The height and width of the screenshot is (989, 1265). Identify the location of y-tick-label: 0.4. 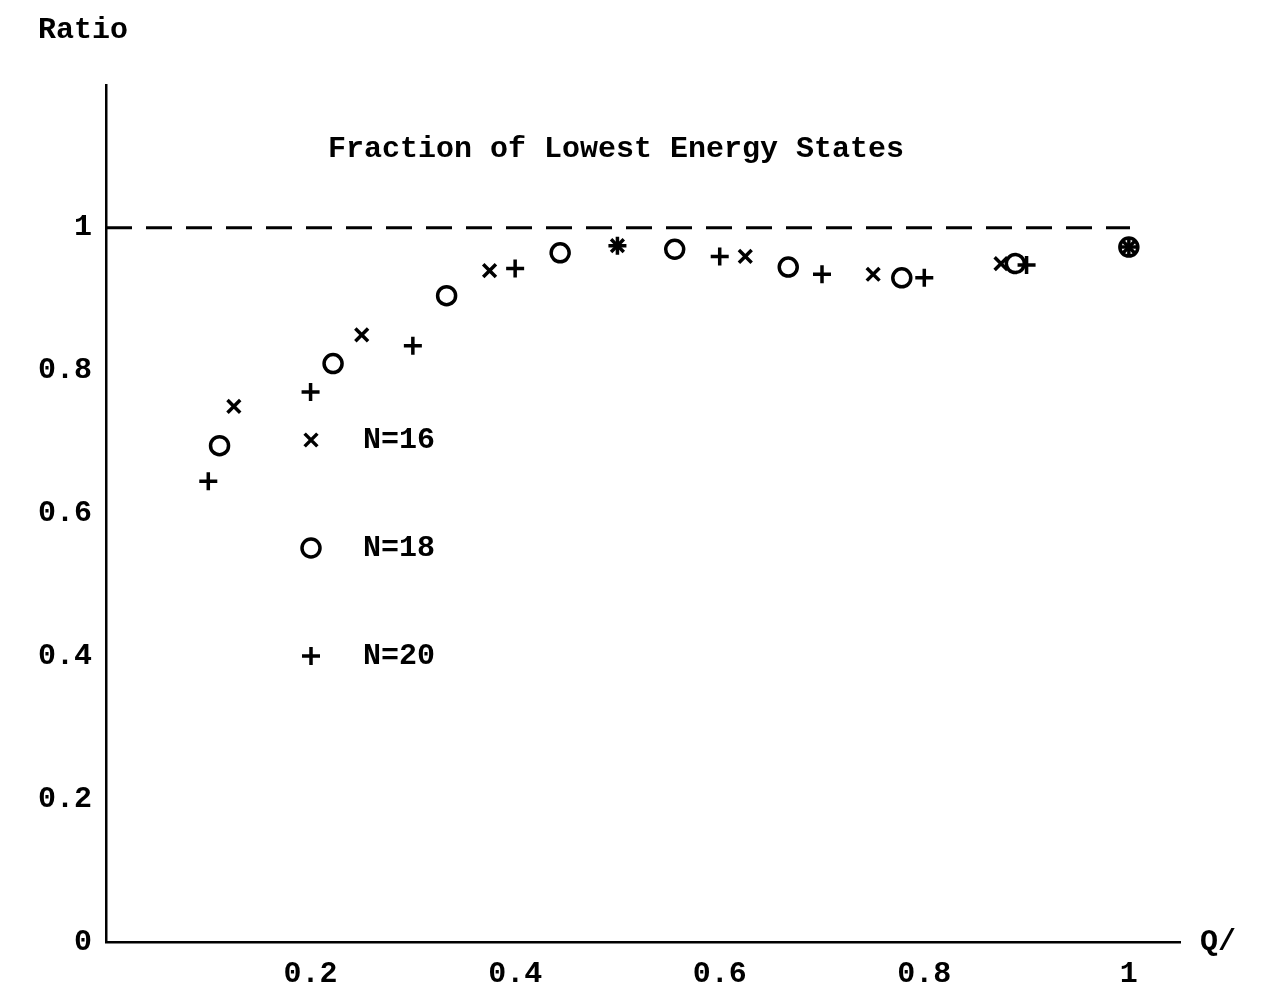
(64, 655).